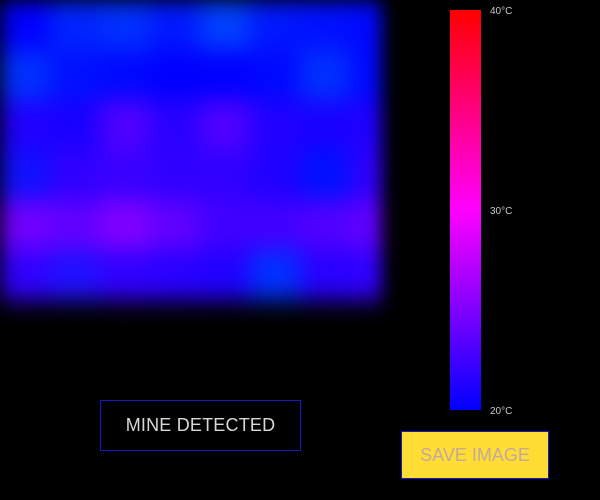 The image size is (600, 500). I want to click on detection-status-label: MINE DETECTED, so click(200, 425).